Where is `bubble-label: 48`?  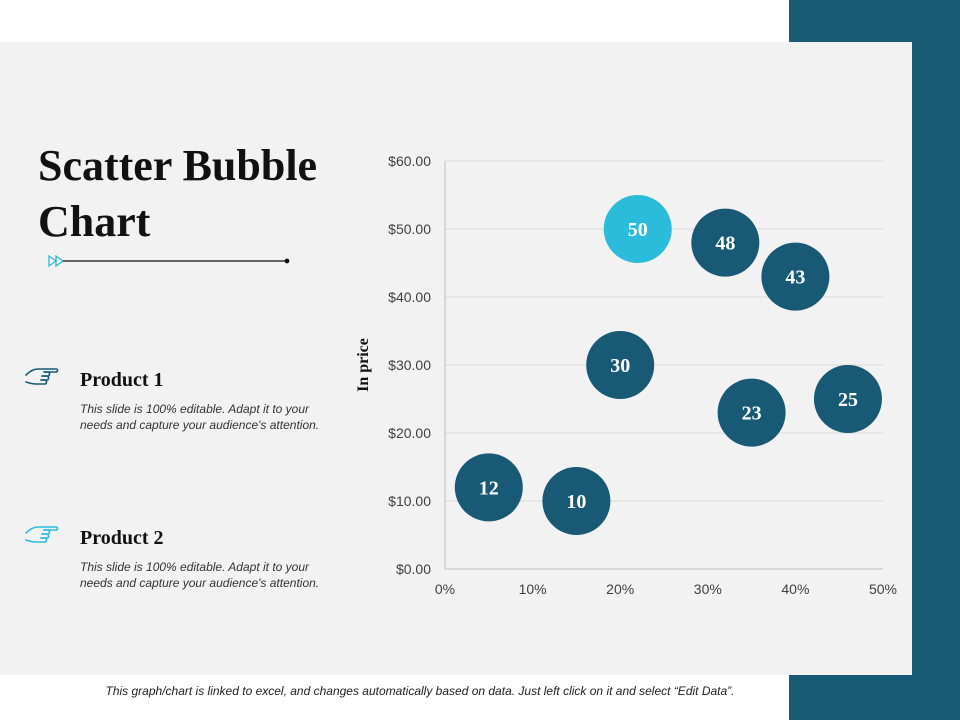
bubble-label: 48 is located at coordinates (725, 244).